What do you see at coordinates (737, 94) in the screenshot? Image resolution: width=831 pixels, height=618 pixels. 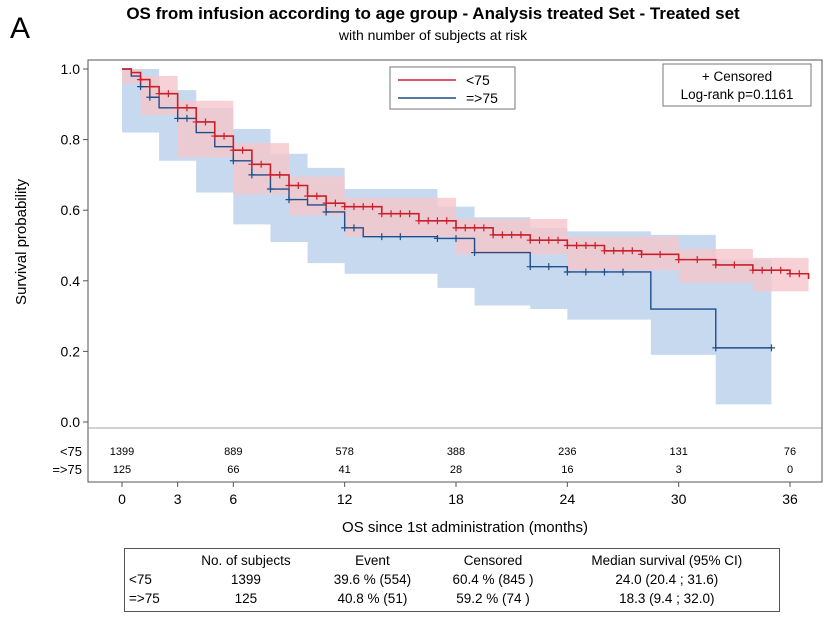 I see `annotation-logrank: Log-rank p=0.1161` at bounding box center [737, 94].